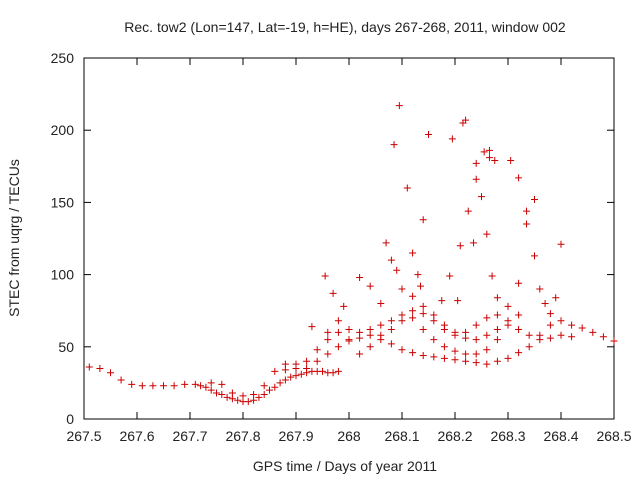  What do you see at coordinates (454, 436) in the screenshot?
I see `x-tick-label: 268.2` at bounding box center [454, 436].